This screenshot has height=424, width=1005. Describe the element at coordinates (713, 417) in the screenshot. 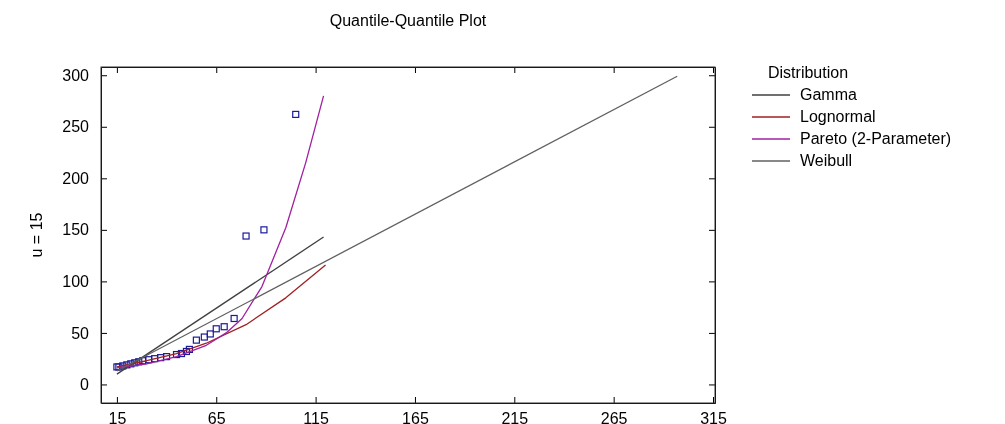

I see `x-tick-label: 315` at that location.